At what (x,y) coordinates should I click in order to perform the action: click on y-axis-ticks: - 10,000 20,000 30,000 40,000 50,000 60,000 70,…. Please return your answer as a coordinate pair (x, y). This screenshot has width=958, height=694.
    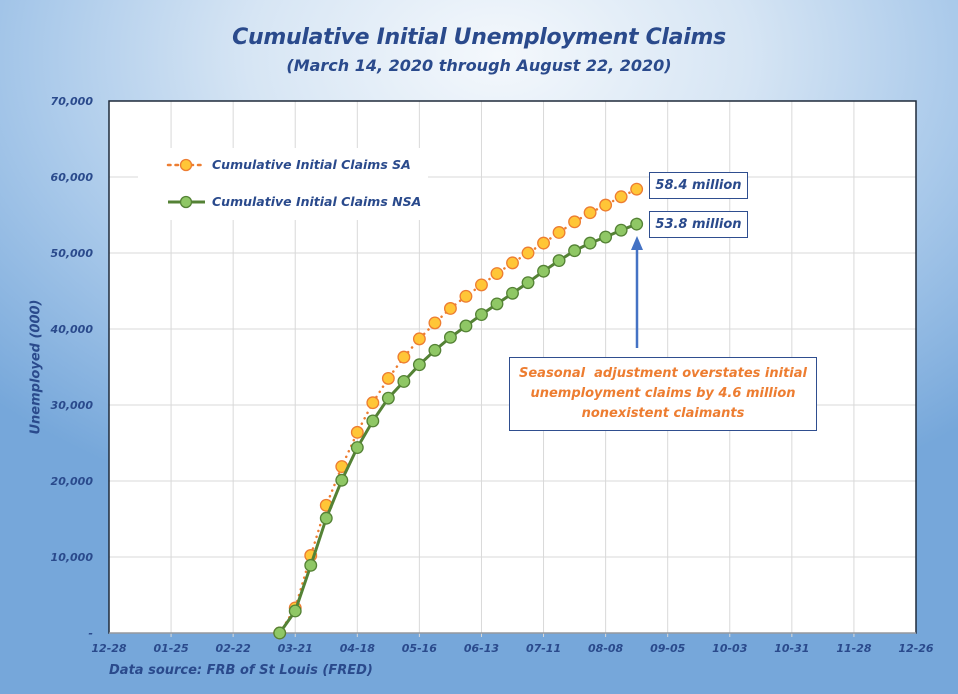
    Looking at the image, I should click on (72, 367).